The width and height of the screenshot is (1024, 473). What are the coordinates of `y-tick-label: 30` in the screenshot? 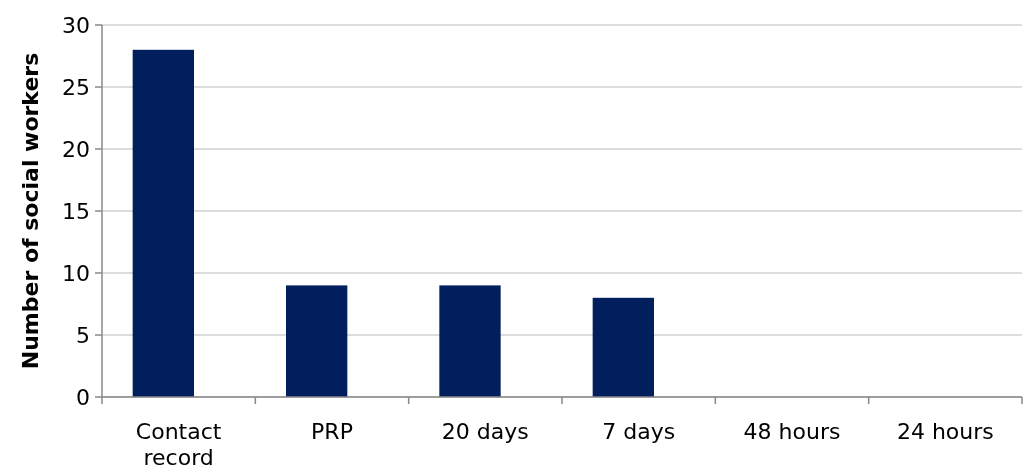 It's located at (76, 25).